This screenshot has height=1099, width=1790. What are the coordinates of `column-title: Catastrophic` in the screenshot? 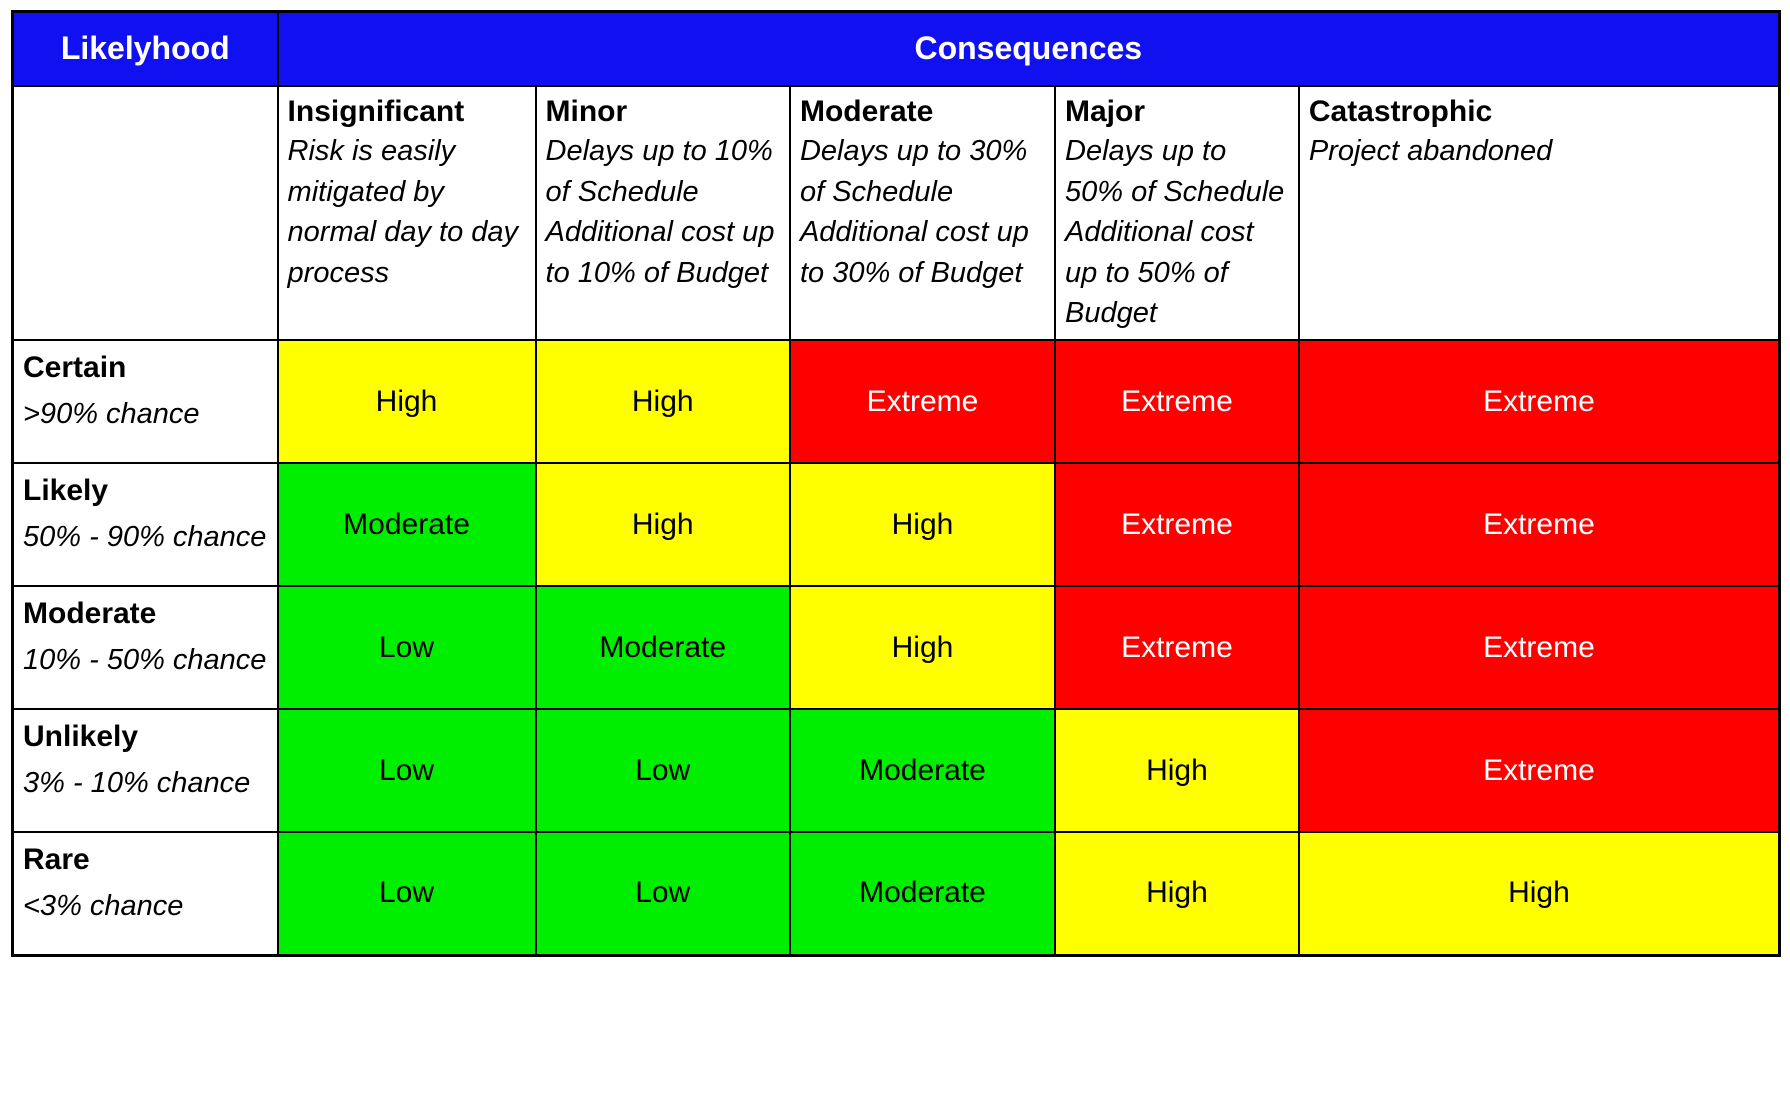 It's located at (1400, 111).